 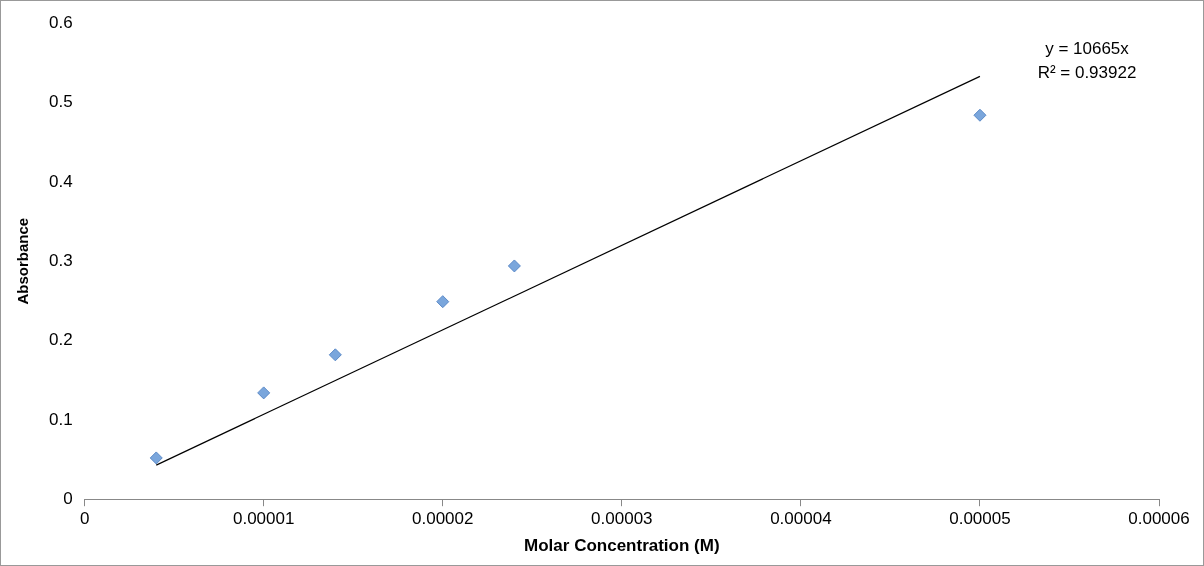 I want to click on y-tick-label: 0.6, so click(x=60, y=22).